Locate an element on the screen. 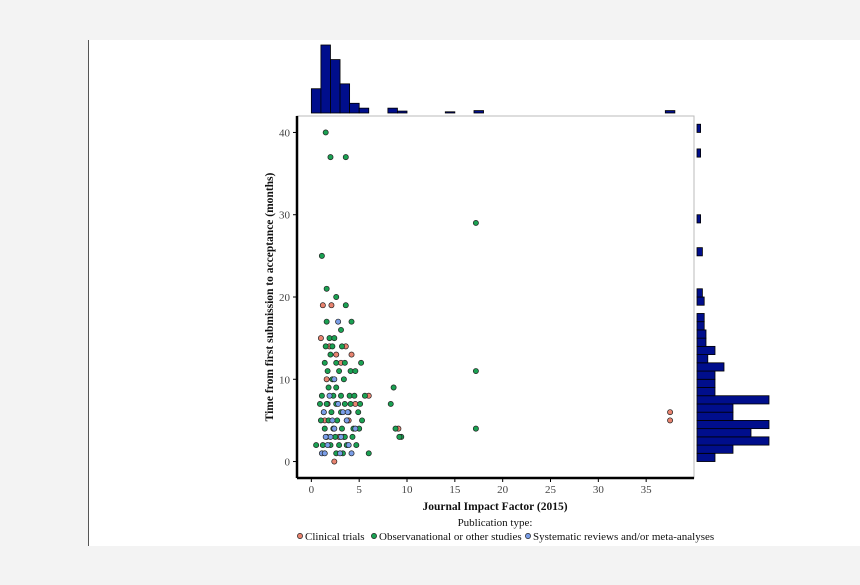 This screenshot has width=860, height=585. left-divider-line is located at coordinates (88, 293).